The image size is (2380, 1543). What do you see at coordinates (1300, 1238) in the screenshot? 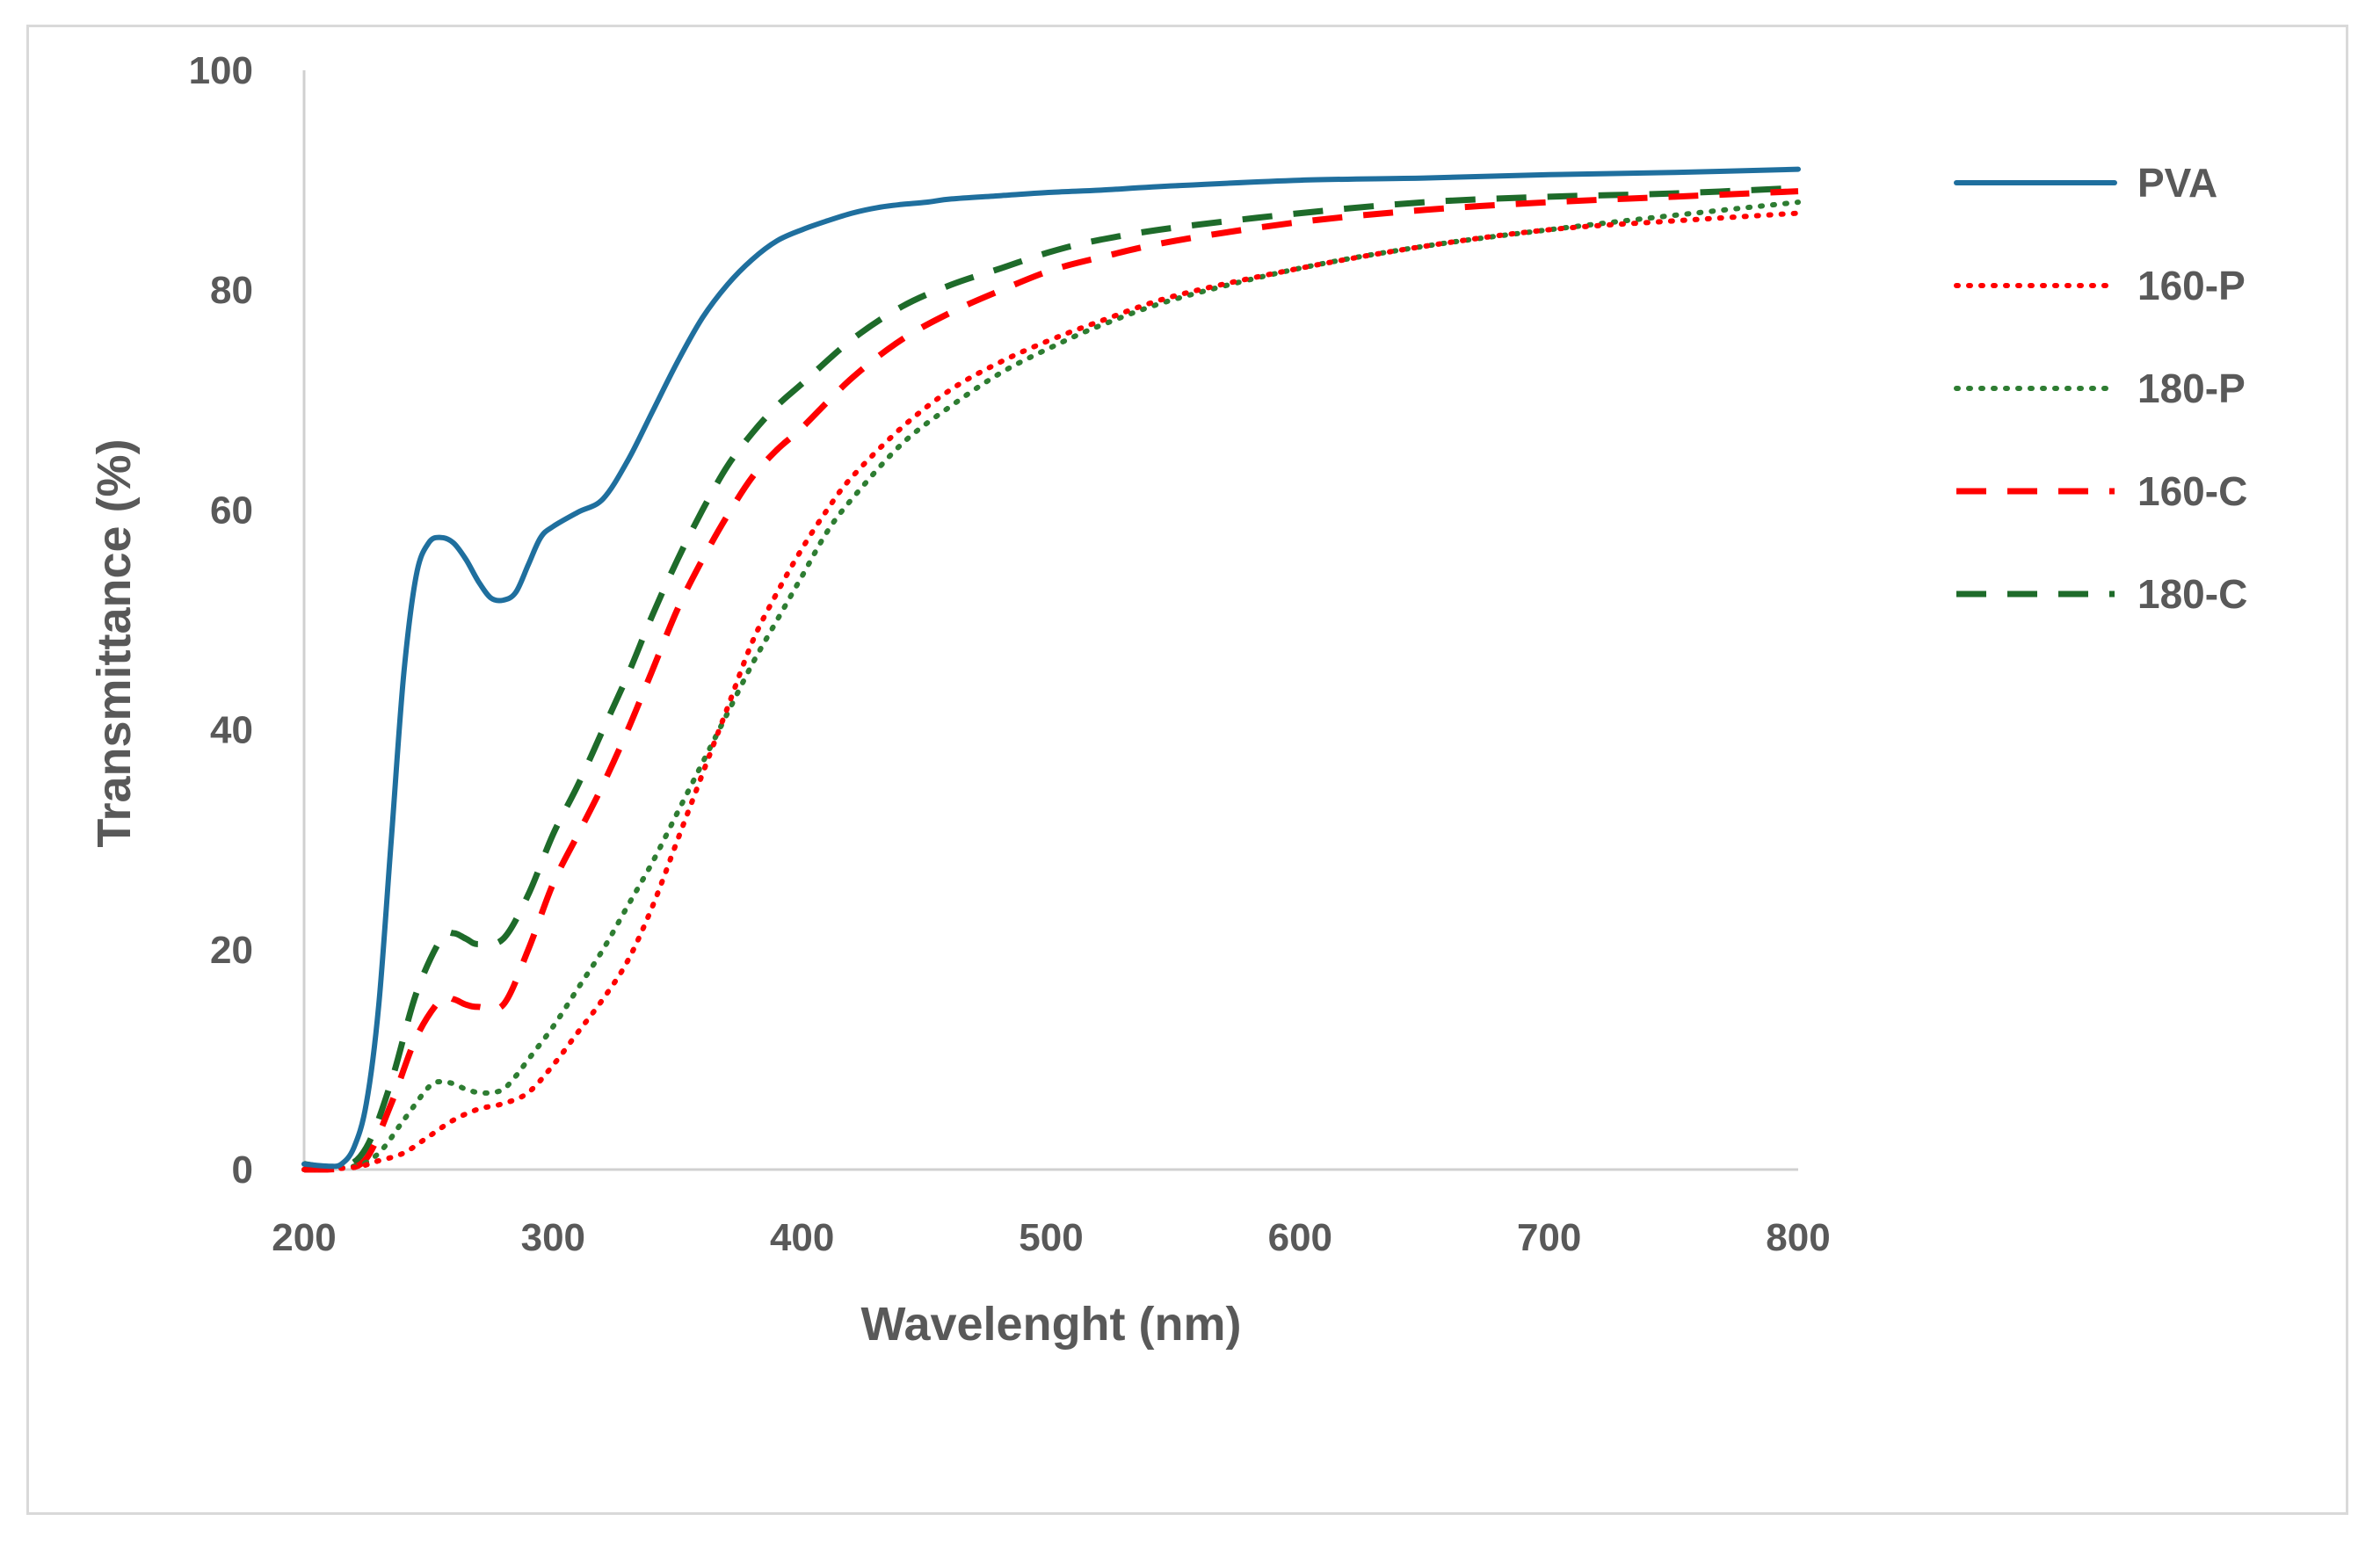
I see `x-tick-label: 600` at bounding box center [1300, 1238].